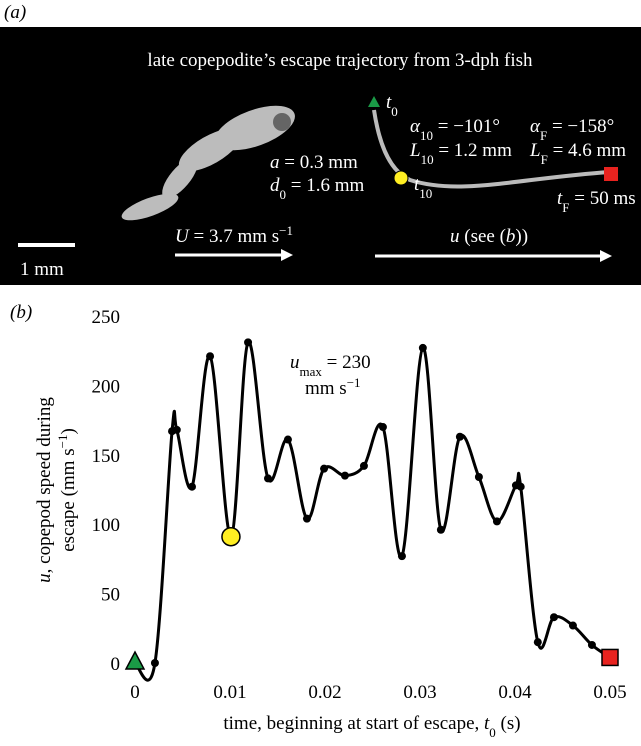  What do you see at coordinates (311, 371) in the screenshot?
I see `annotation-part: max` at bounding box center [311, 371].